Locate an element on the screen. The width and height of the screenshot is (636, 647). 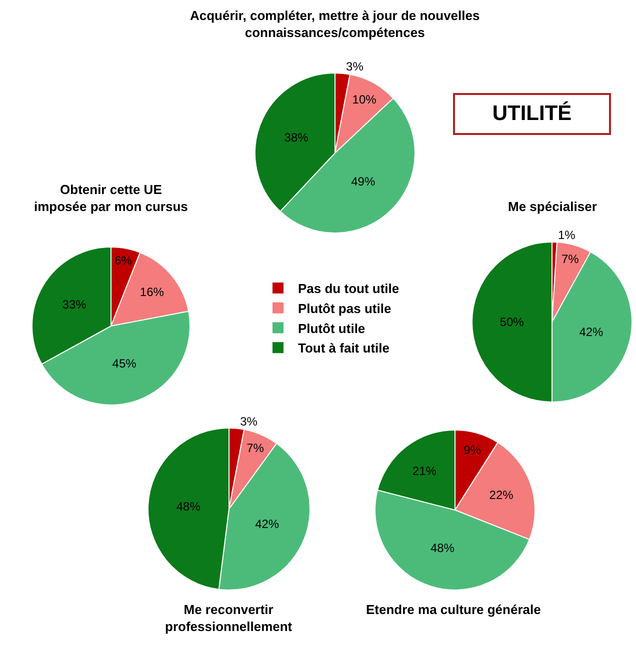
legend-label: Plutôt pas utile is located at coordinates (345, 308).